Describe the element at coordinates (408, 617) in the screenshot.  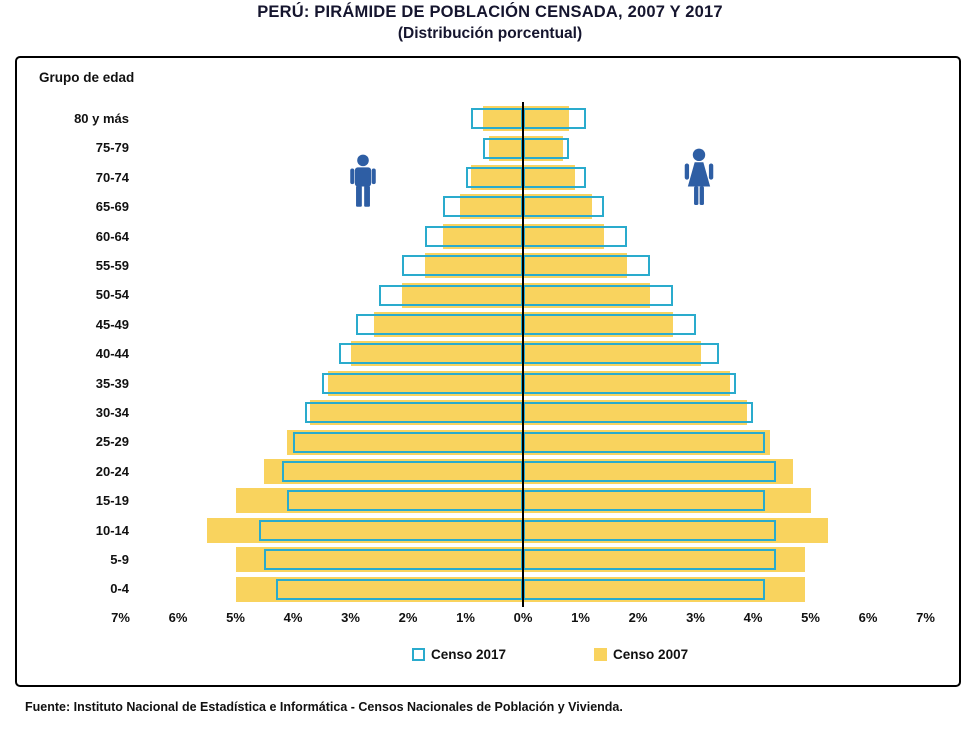
I see `x-tick-label: 2%` at that location.